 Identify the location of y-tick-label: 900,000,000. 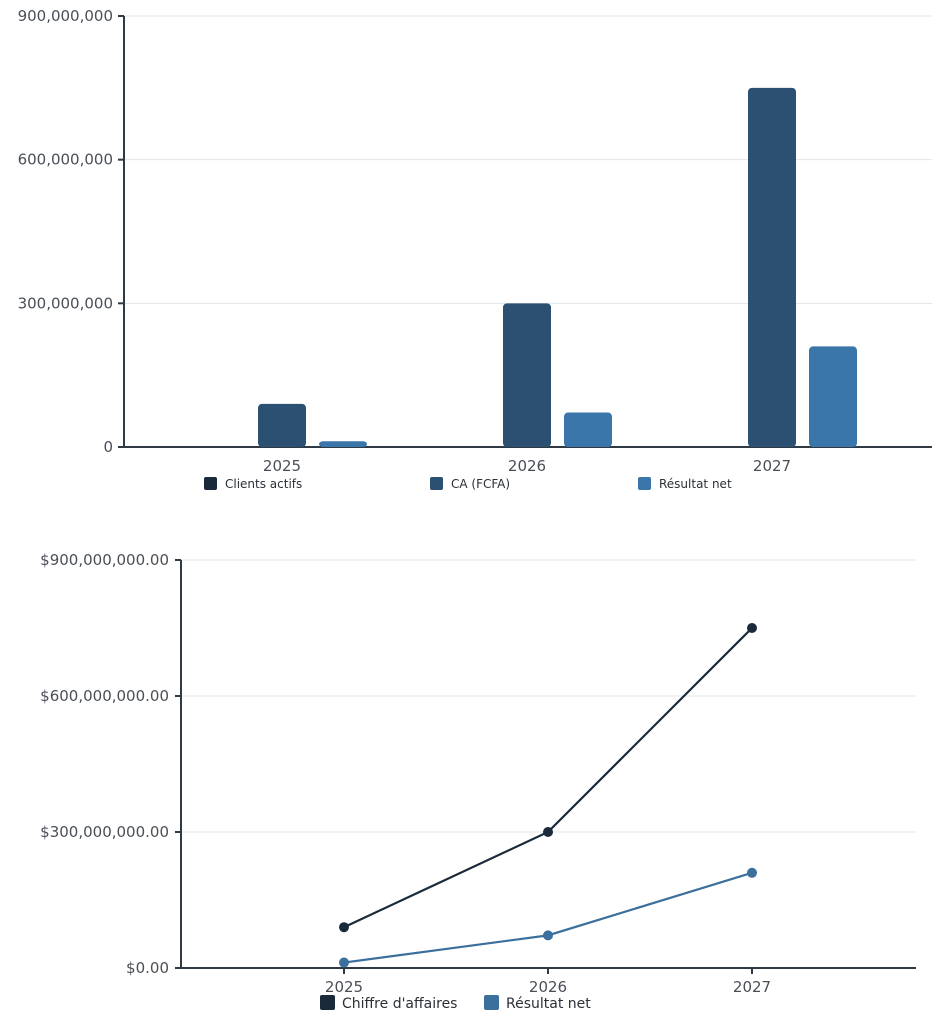
(65, 16).